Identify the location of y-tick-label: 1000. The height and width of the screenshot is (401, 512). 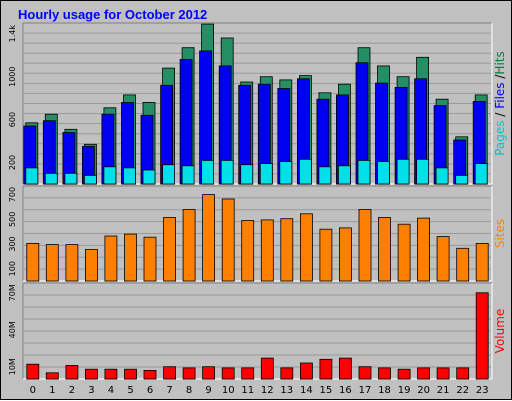
(12, 77).